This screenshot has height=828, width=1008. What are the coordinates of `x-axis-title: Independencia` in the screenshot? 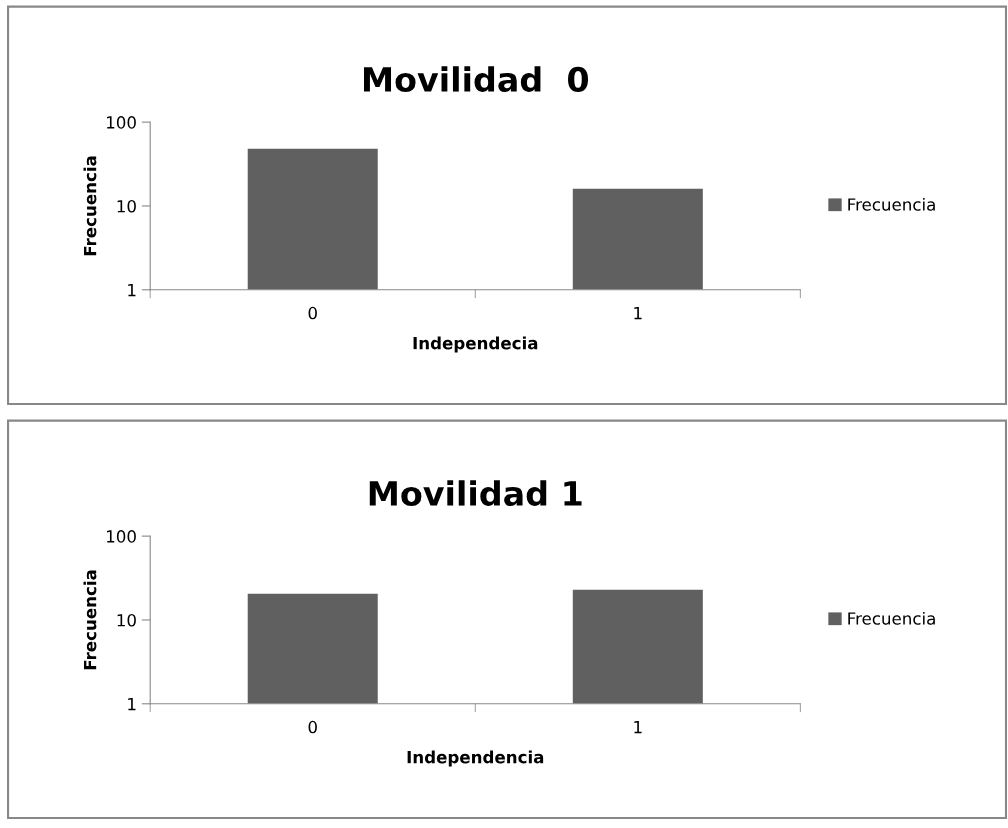 It's located at (475, 758).